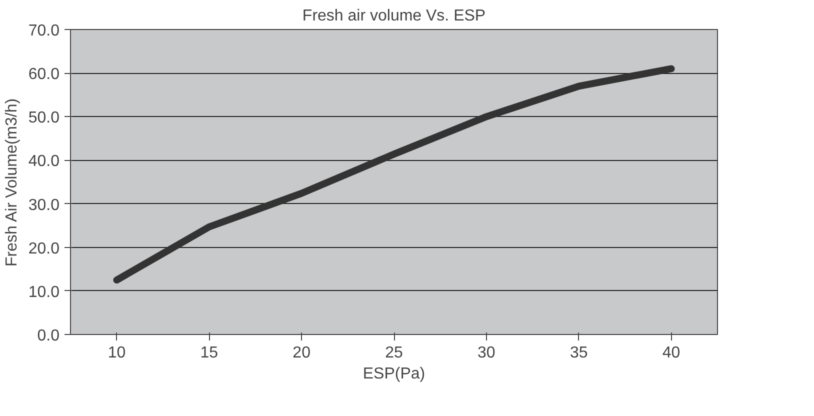 The image size is (814, 416). Describe the element at coordinates (48, 336) in the screenshot. I see `y-tick-label: 0.0` at that location.